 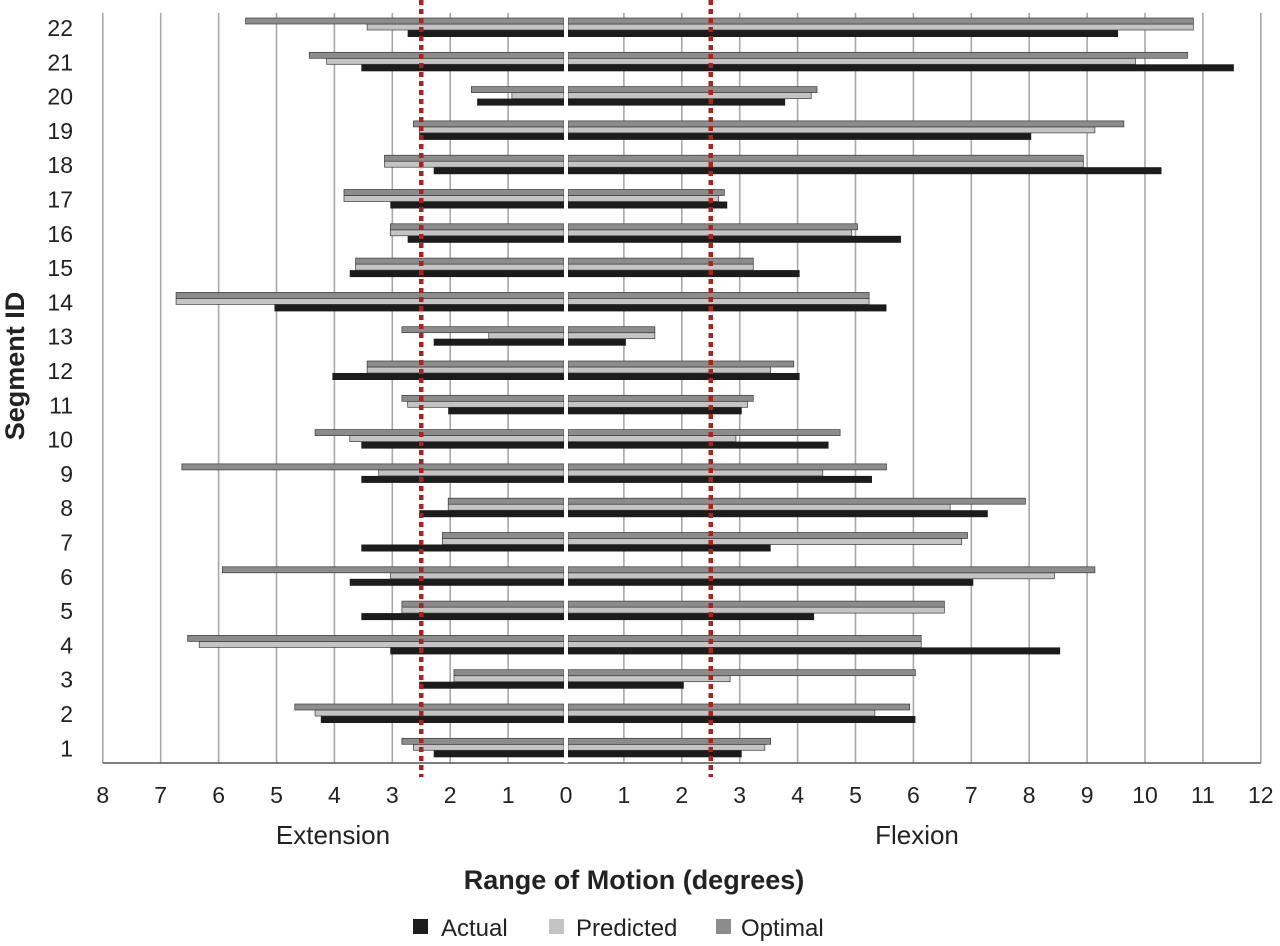 I want to click on y-tick-label: 8, so click(x=66, y=508).